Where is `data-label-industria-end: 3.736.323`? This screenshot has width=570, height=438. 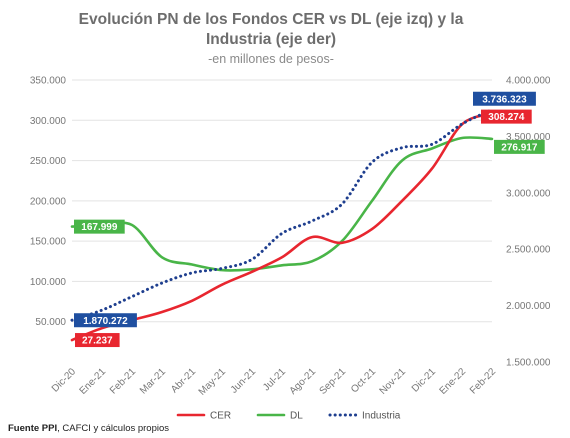 data-label-industria-end: 3.736.323 is located at coordinates (504, 98).